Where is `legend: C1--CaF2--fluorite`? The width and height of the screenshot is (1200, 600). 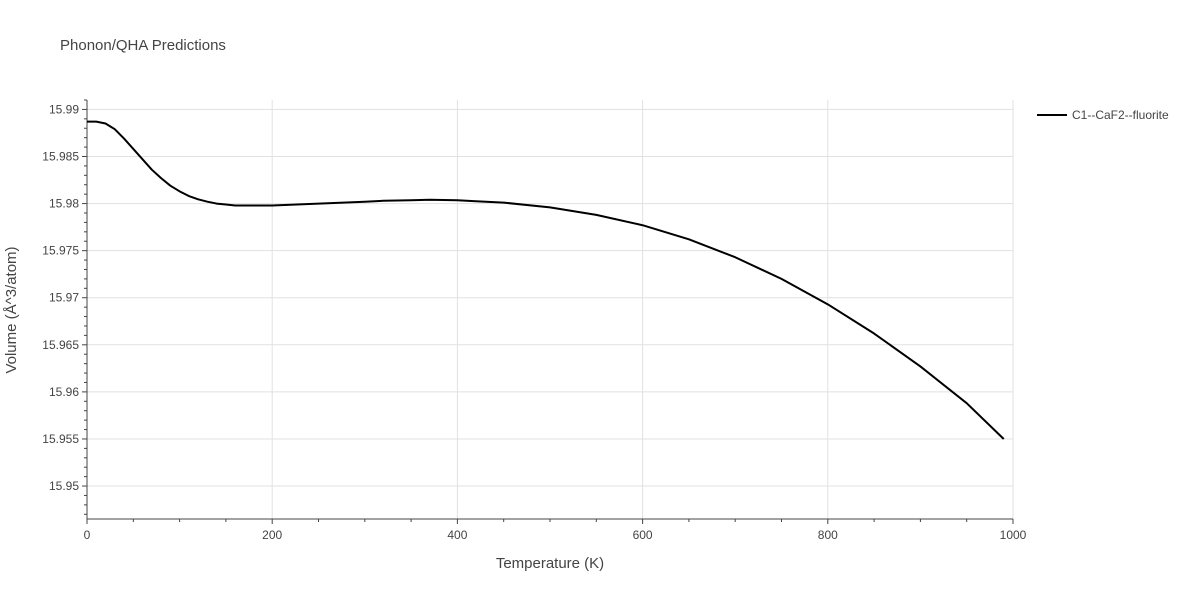
legend: C1--CaF2--fluorite is located at coordinates (1103, 115).